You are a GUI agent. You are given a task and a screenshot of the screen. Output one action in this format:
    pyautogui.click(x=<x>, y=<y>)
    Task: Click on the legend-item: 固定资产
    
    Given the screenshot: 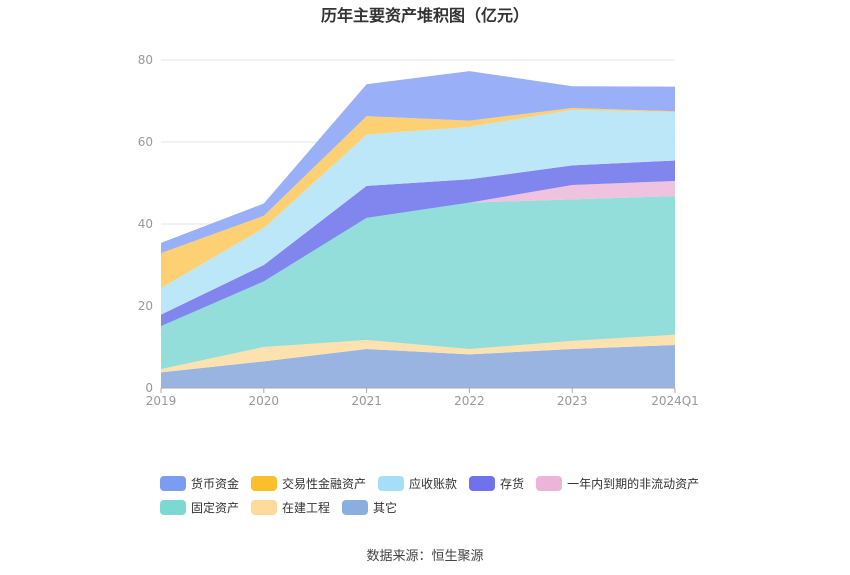 What is the action you would take?
    pyautogui.click(x=199, y=507)
    